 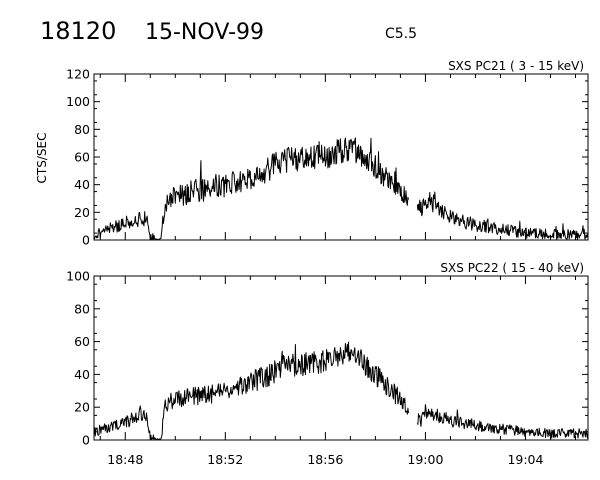 What do you see at coordinates (78, 31) in the screenshot?
I see `event-id: 18120` at bounding box center [78, 31].